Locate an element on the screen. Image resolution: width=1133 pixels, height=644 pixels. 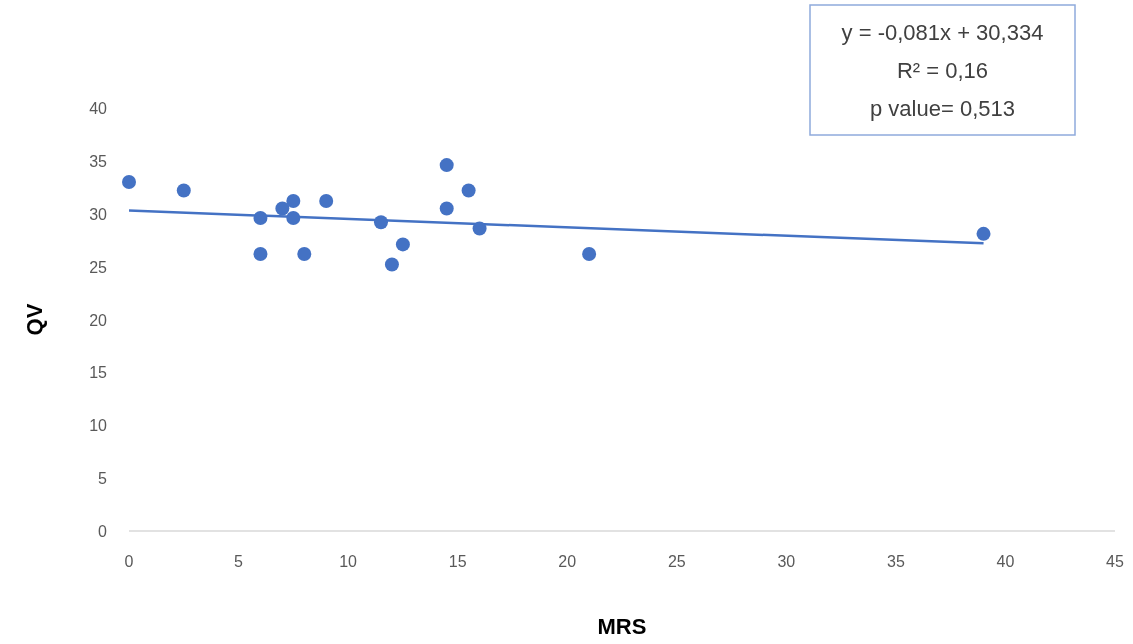
x-axis-title: MRS is located at coordinates (622, 626).